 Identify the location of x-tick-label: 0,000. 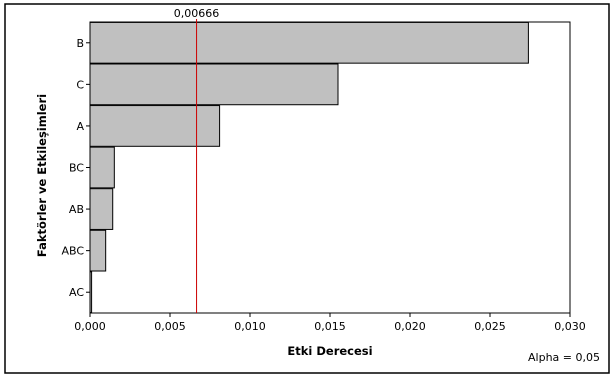
(90, 326).